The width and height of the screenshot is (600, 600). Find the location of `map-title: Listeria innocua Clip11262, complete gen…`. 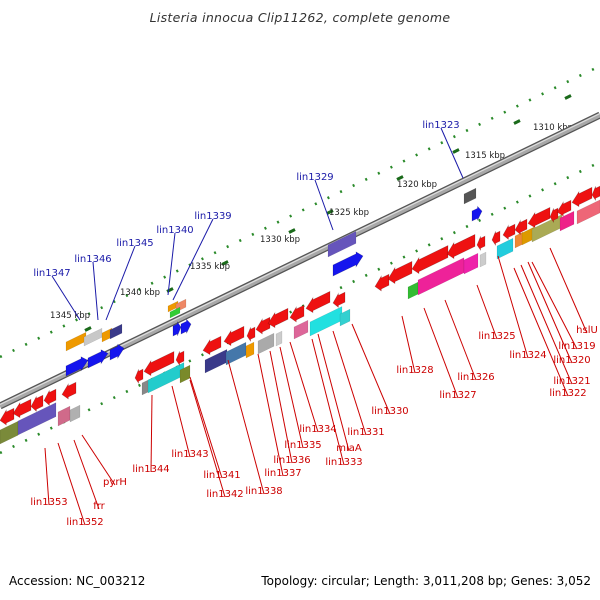

map-title: Listeria innocua Clip11262, complete gen… is located at coordinates (300, 17).